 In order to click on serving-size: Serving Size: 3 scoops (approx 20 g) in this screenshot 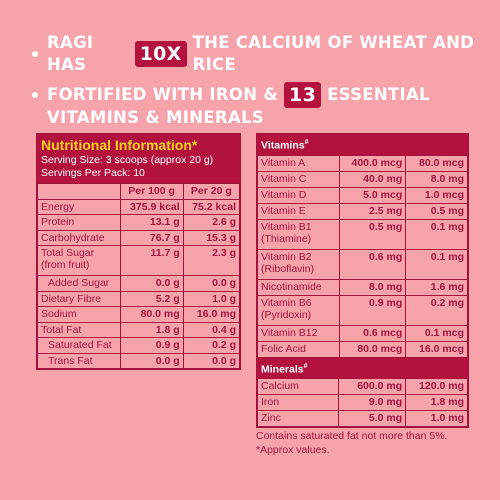, I will do `click(127, 160)`.